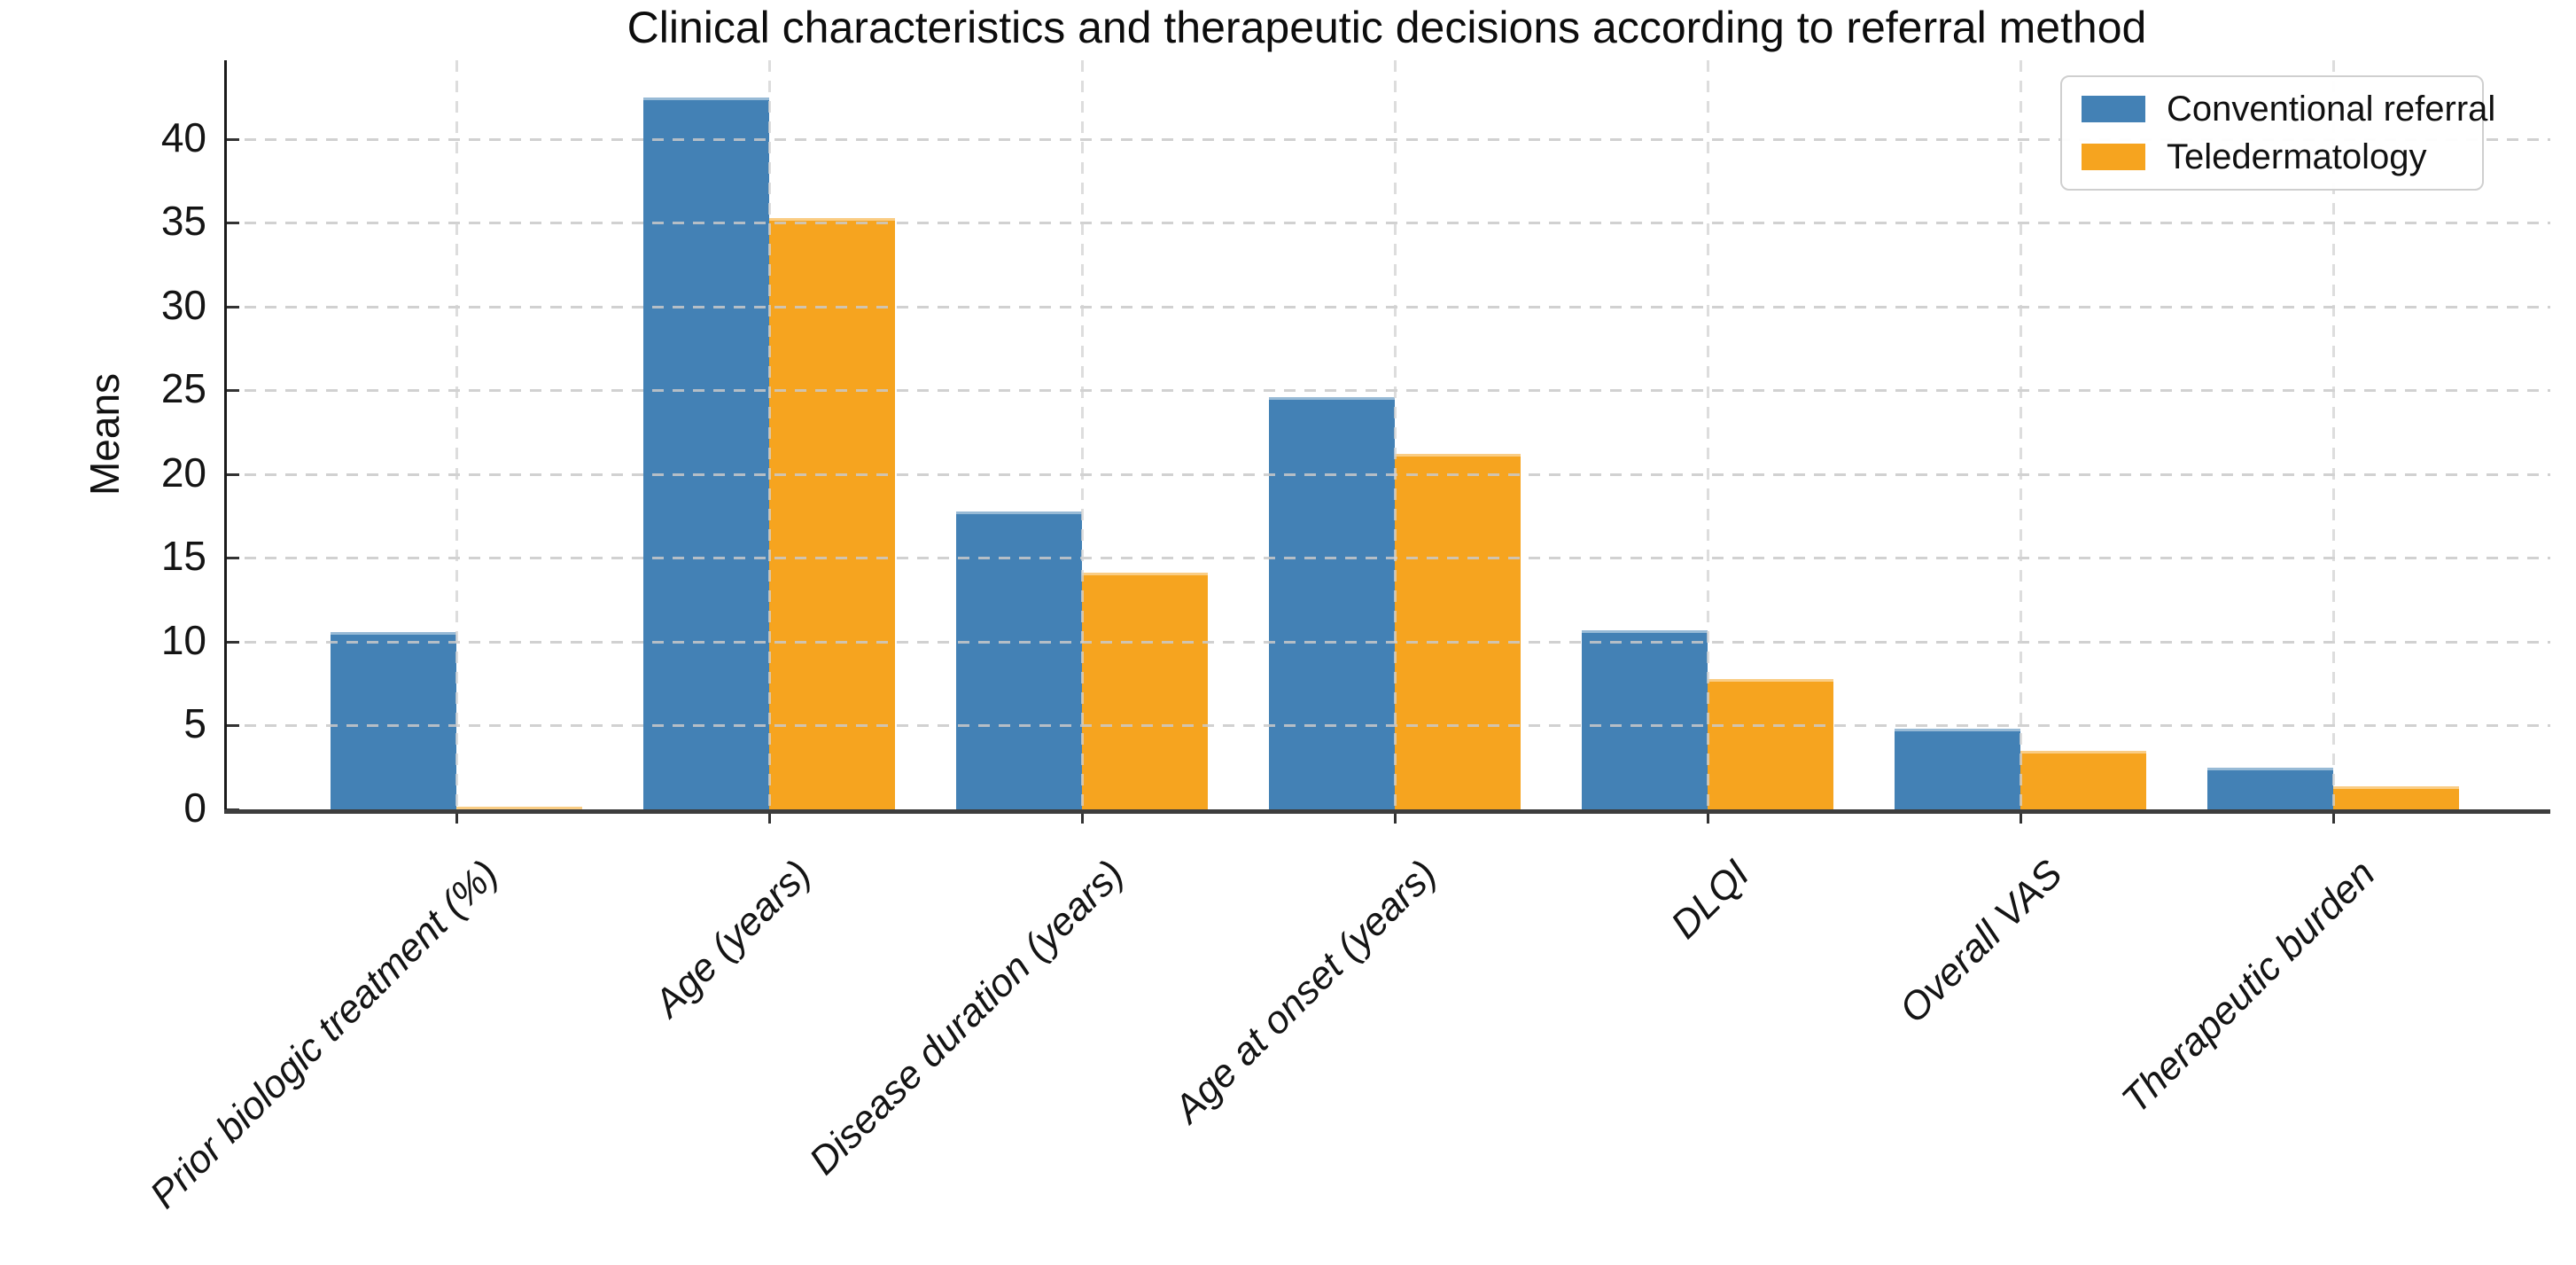  What do you see at coordinates (2248, 987) in the screenshot?
I see `x-tick-label: Therapeutic burden` at bounding box center [2248, 987].